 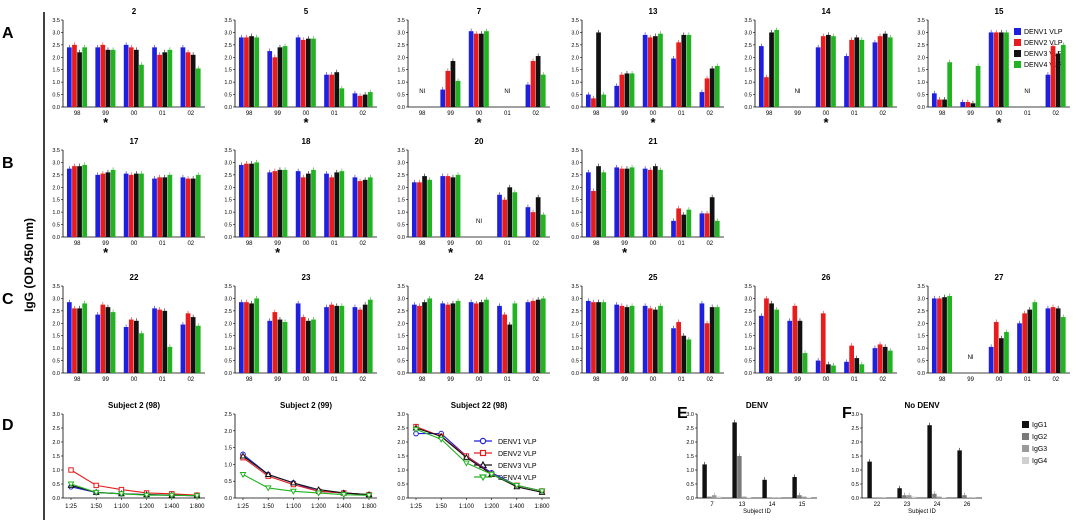 I want to click on x-tick-label: 99, so click(x=624, y=244).